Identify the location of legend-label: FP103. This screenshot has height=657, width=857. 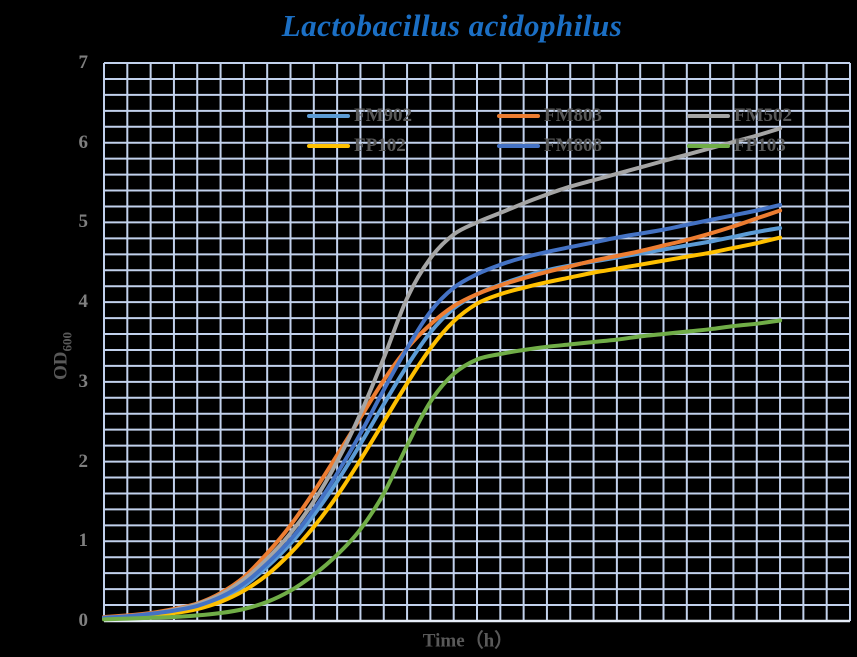
(760, 145).